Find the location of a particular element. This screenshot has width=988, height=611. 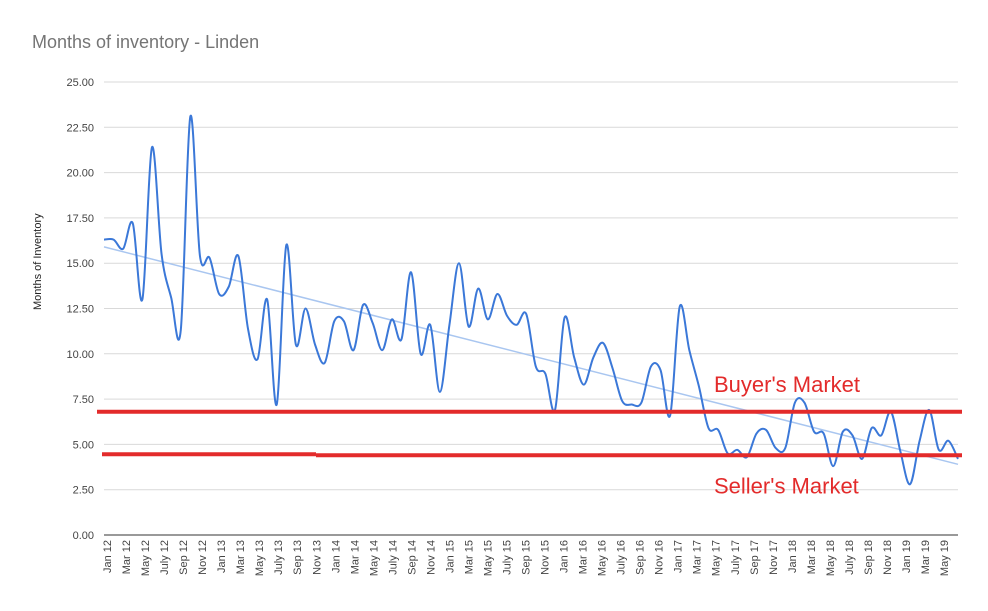

x-tick-label: Nov 16 is located at coordinates (660, 557).